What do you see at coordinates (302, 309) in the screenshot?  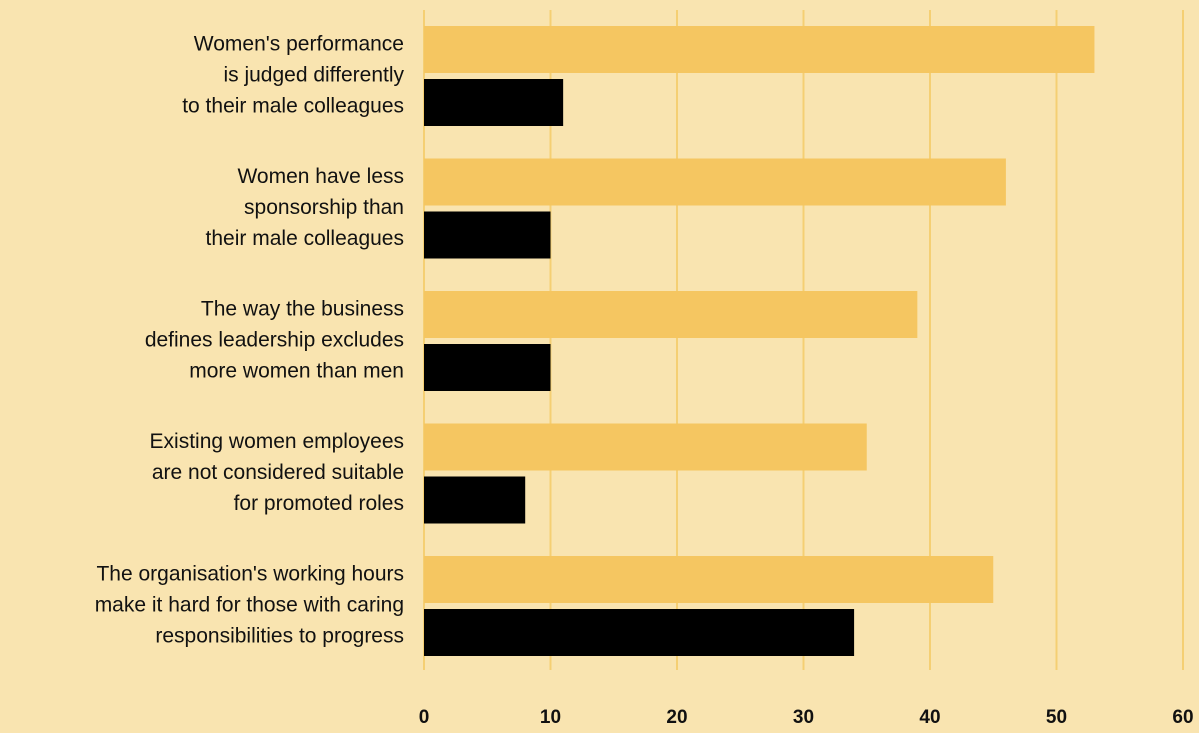 I see `category-label: The way the business` at bounding box center [302, 309].